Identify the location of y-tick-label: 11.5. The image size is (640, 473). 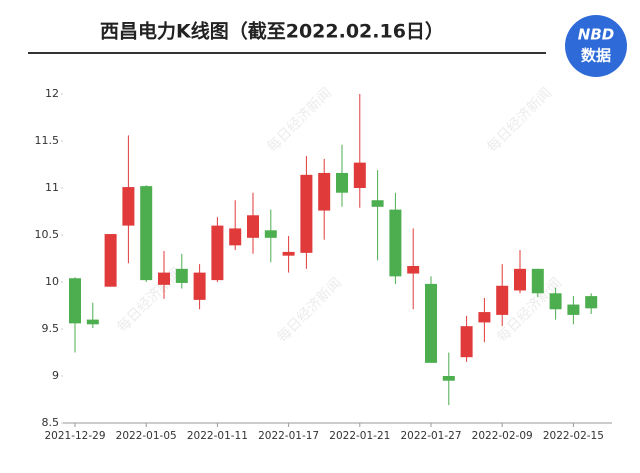
(47, 140).